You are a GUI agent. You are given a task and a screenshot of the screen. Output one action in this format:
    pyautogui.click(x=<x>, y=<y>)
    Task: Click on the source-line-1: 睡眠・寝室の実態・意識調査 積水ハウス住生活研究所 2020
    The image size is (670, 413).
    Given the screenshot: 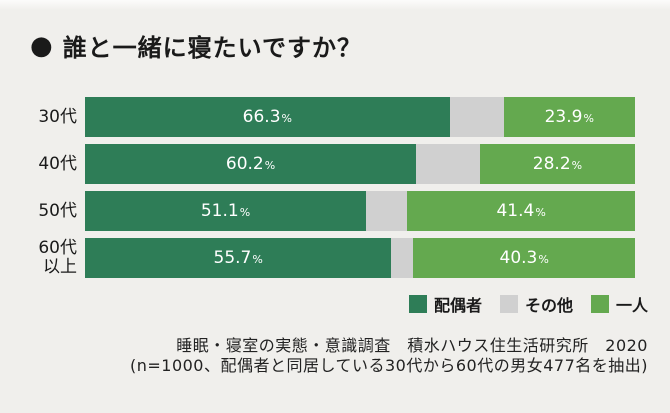 What is the action you would take?
    pyautogui.click(x=412, y=345)
    